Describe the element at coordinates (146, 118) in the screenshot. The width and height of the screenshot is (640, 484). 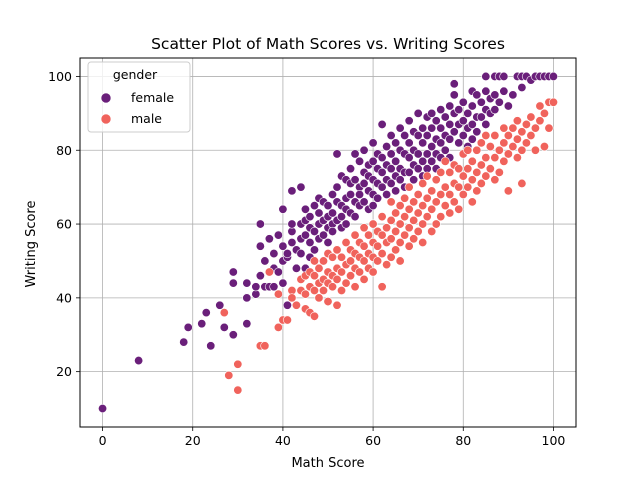
I see `legend-label-male: male` at that location.